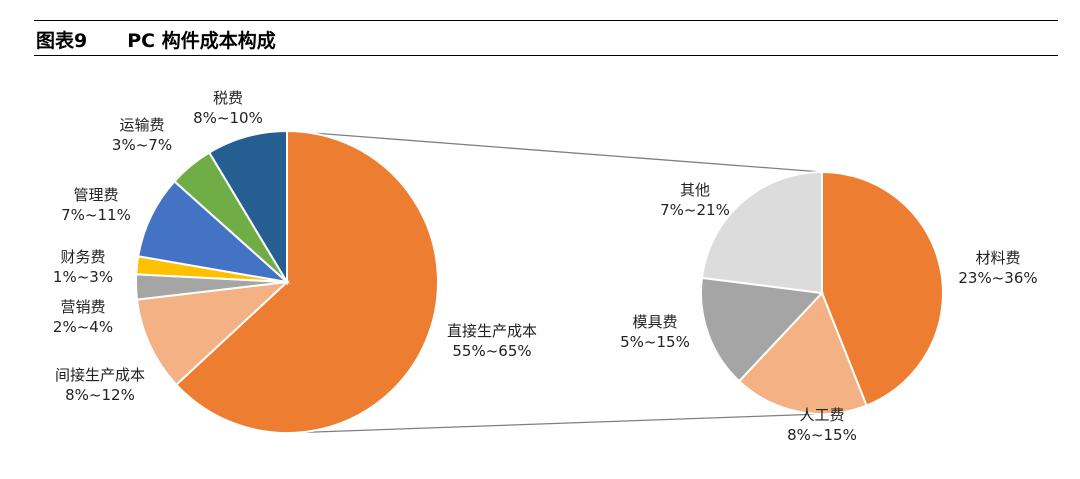 The width and height of the screenshot is (1080, 479). What do you see at coordinates (546, 20) in the screenshot?
I see `top-rule` at bounding box center [546, 20].